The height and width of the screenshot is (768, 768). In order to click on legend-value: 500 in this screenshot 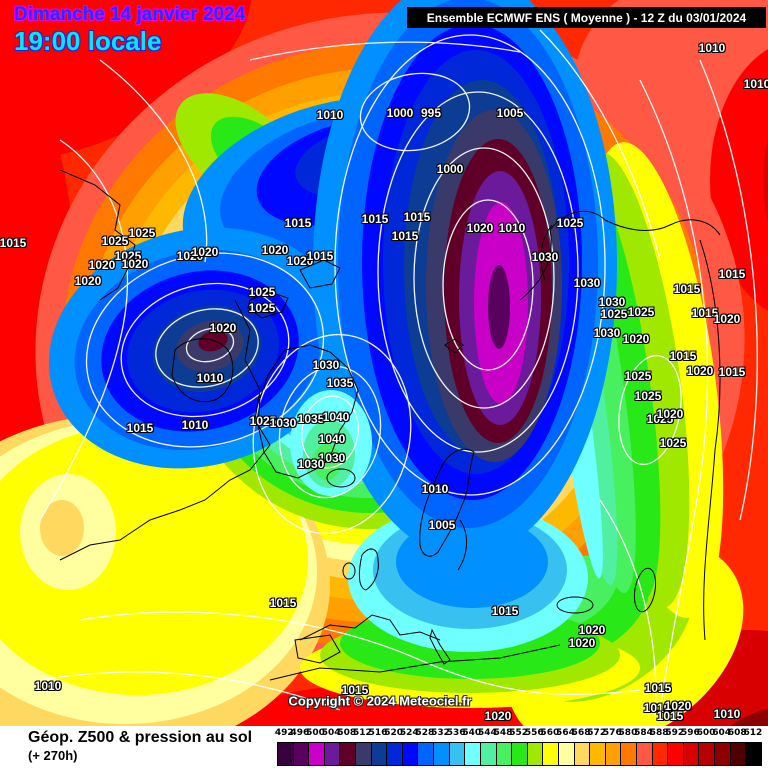, I will do `click(315, 733)`.